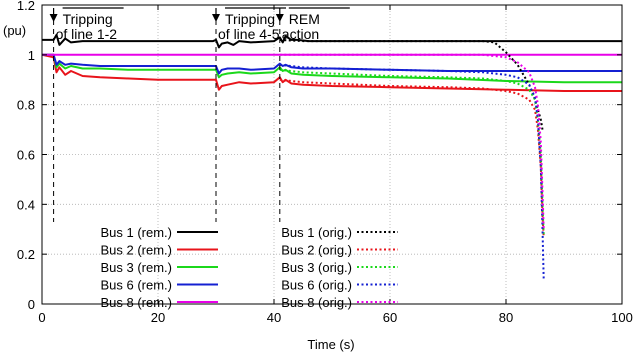 This screenshot has height=356, width=636. What do you see at coordinates (316, 232) in the screenshot?
I see `legend-label: Bus 1 (orig.)` at bounding box center [316, 232].